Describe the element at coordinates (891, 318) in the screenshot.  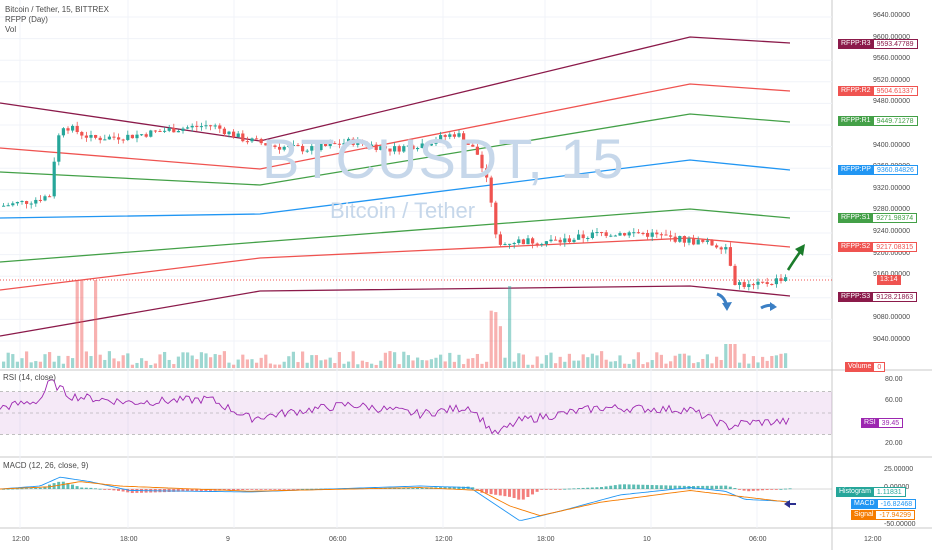
I see `price-tick-label: 9080.00000` at that location.